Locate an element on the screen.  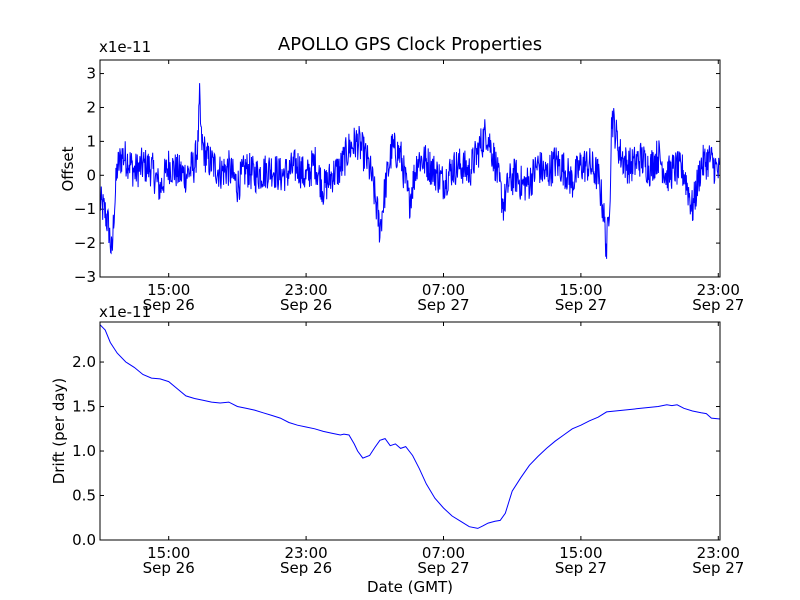
y-tick-label: −1 is located at coordinates (85, 209).